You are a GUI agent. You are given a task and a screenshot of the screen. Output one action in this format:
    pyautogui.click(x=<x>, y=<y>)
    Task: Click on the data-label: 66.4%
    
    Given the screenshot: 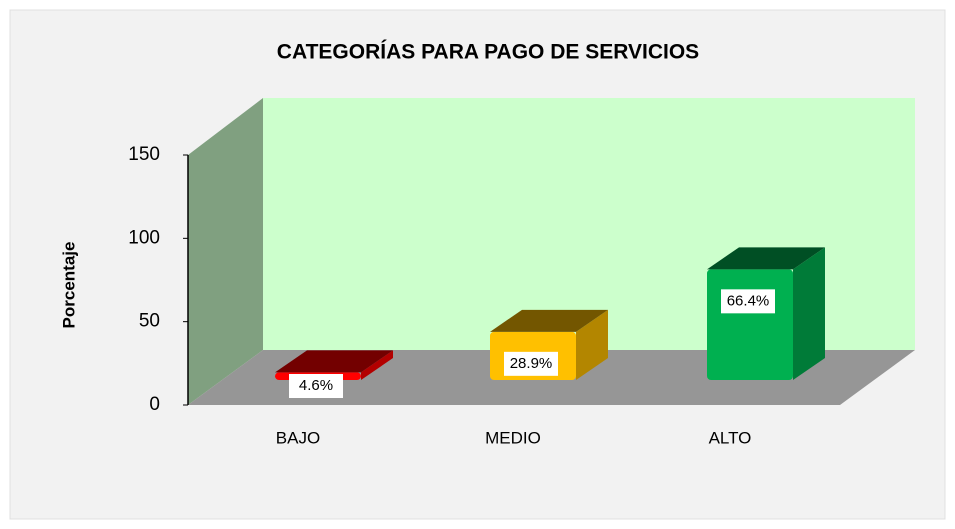 What is the action you would take?
    pyautogui.click(x=748, y=300)
    